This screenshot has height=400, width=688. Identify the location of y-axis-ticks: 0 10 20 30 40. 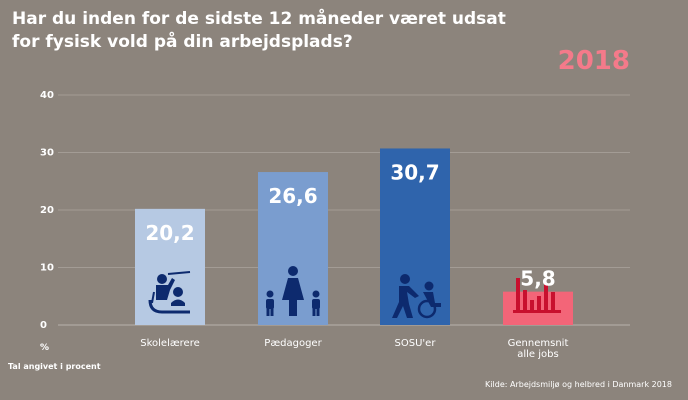
(47, 210).